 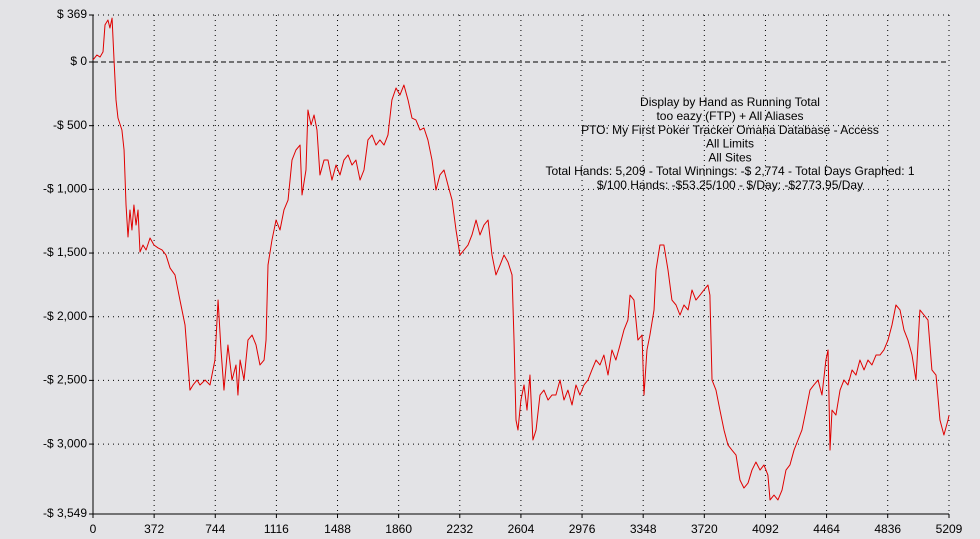 I want to click on x-tick-label: 2976, so click(x=582, y=529).